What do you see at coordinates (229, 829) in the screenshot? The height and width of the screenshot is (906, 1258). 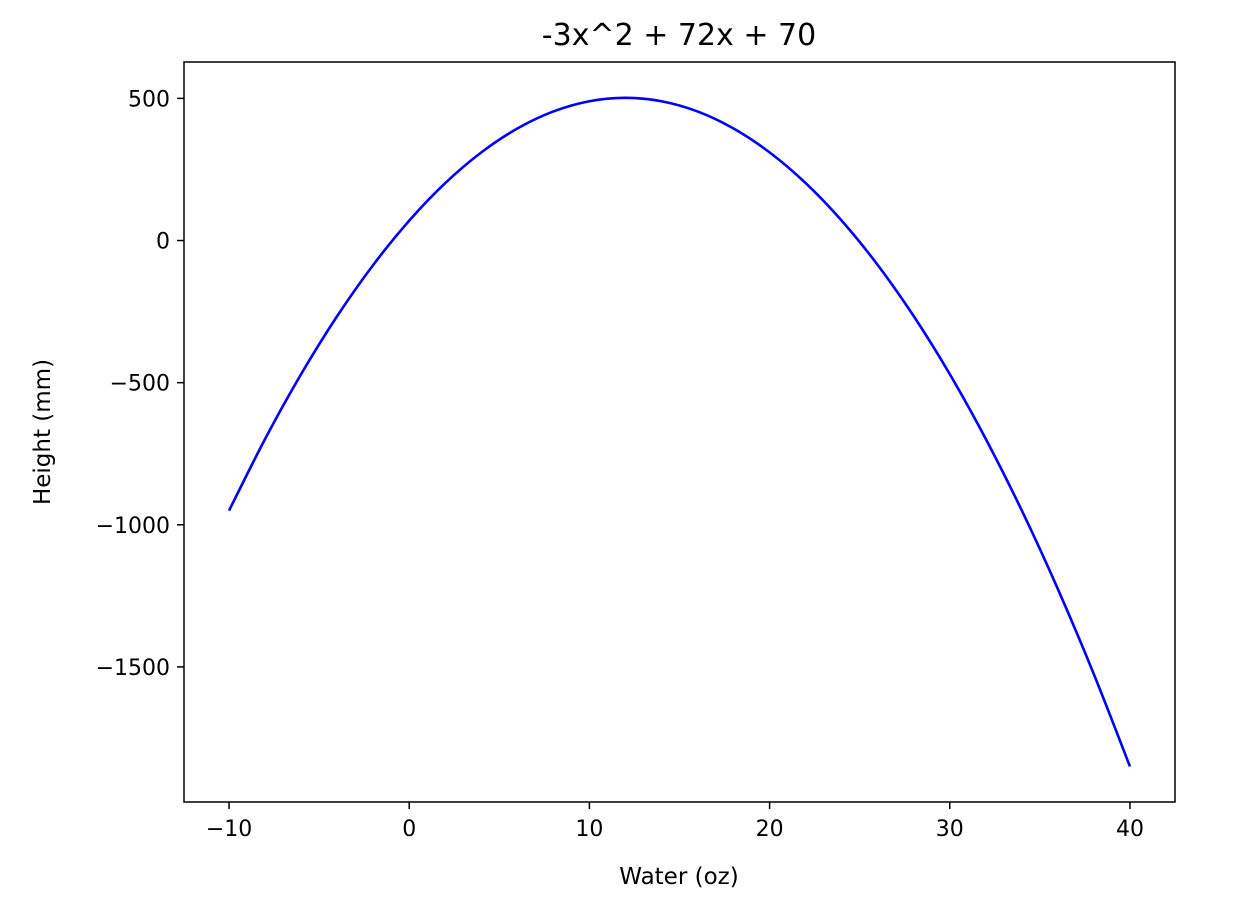 I see `x-tick-label: −10` at bounding box center [229, 829].